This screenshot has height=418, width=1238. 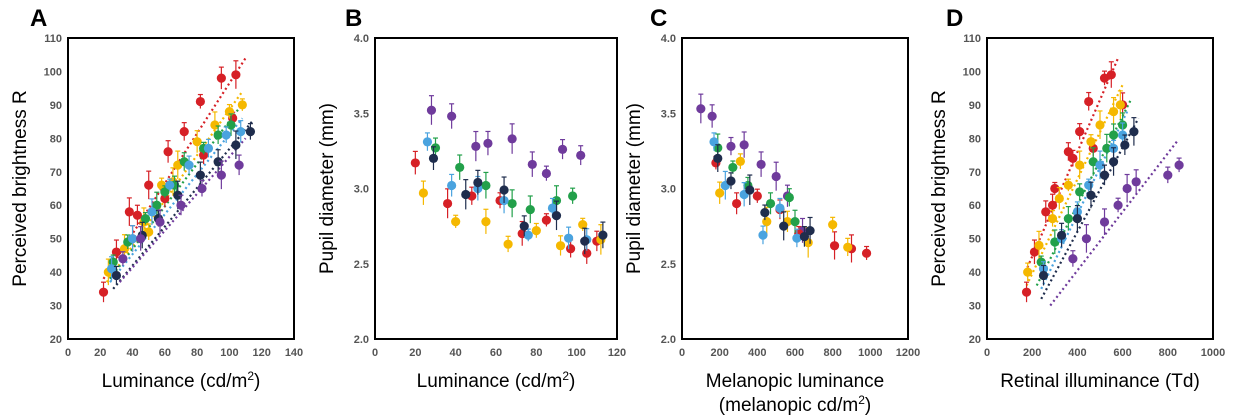 I want to click on y-axis-label: Perceived brightness R, so click(x=20, y=188).